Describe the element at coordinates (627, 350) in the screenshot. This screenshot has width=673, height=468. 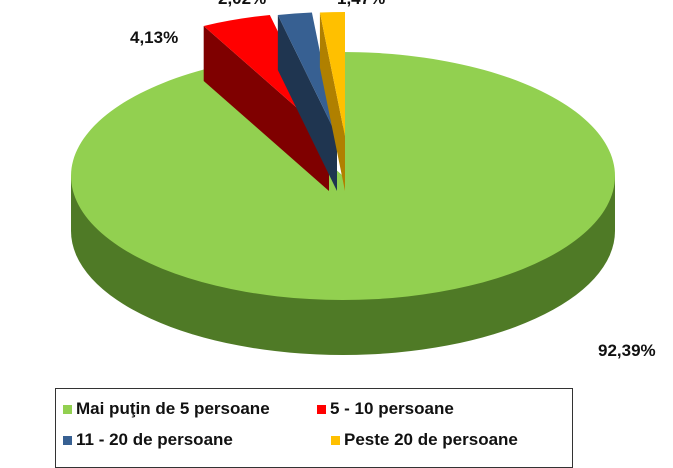
I see `data-label-0: 92,39%` at that location.